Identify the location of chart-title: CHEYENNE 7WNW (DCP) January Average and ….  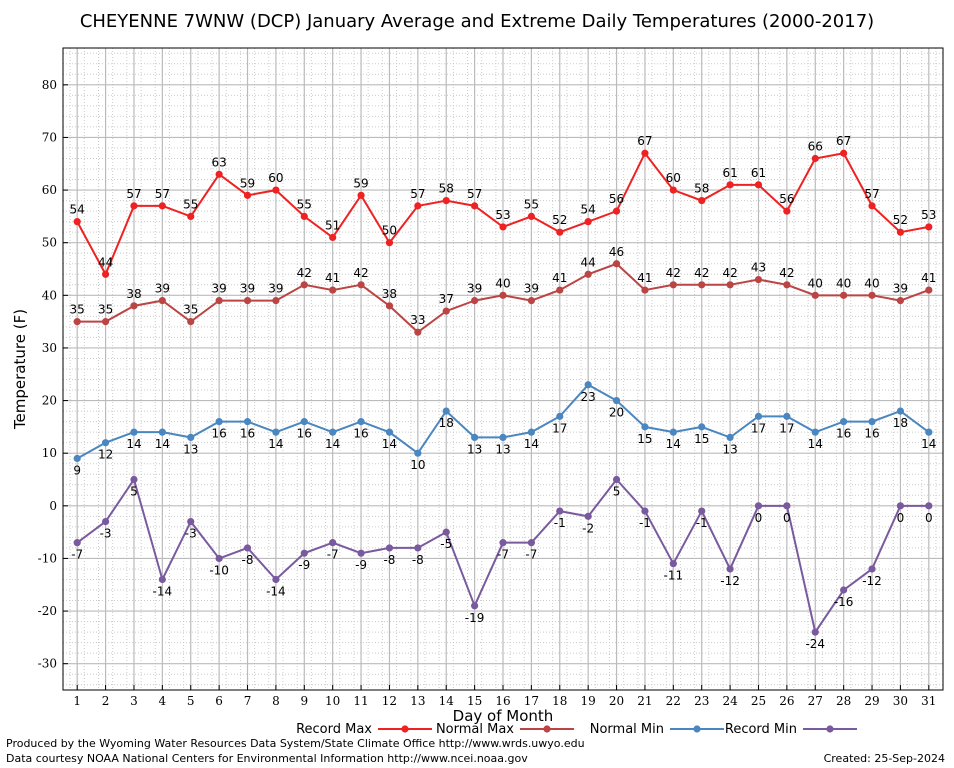
(477, 21).